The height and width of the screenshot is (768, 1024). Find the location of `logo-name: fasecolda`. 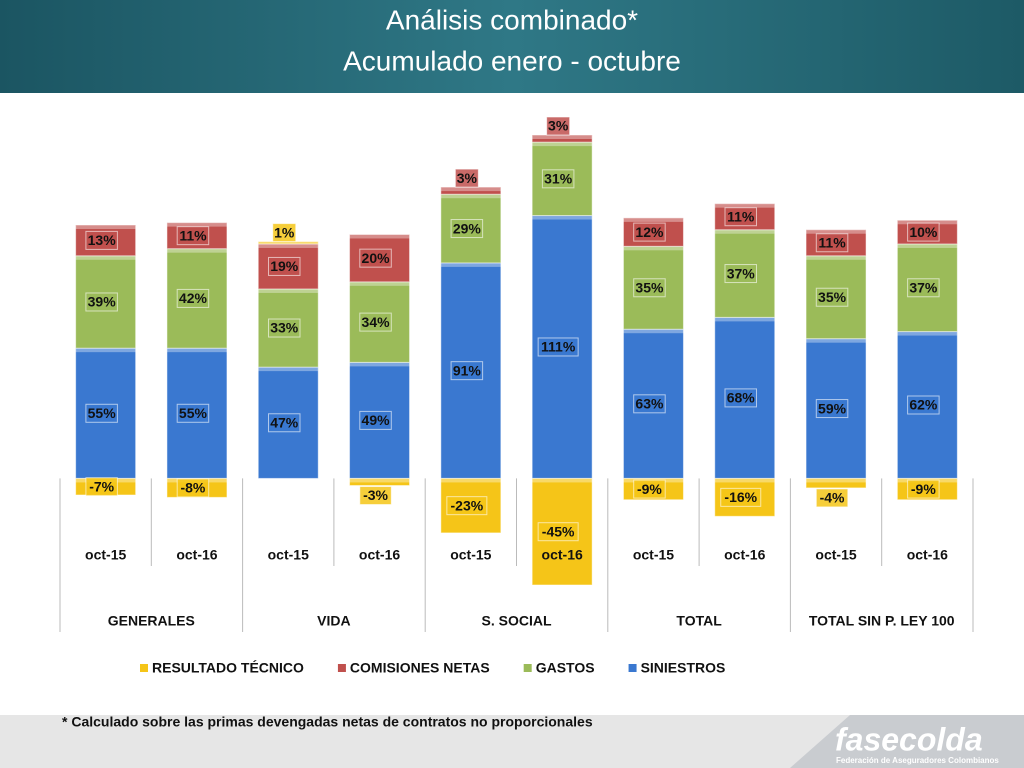

logo-name: fasecolda is located at coordinates (909, 739).